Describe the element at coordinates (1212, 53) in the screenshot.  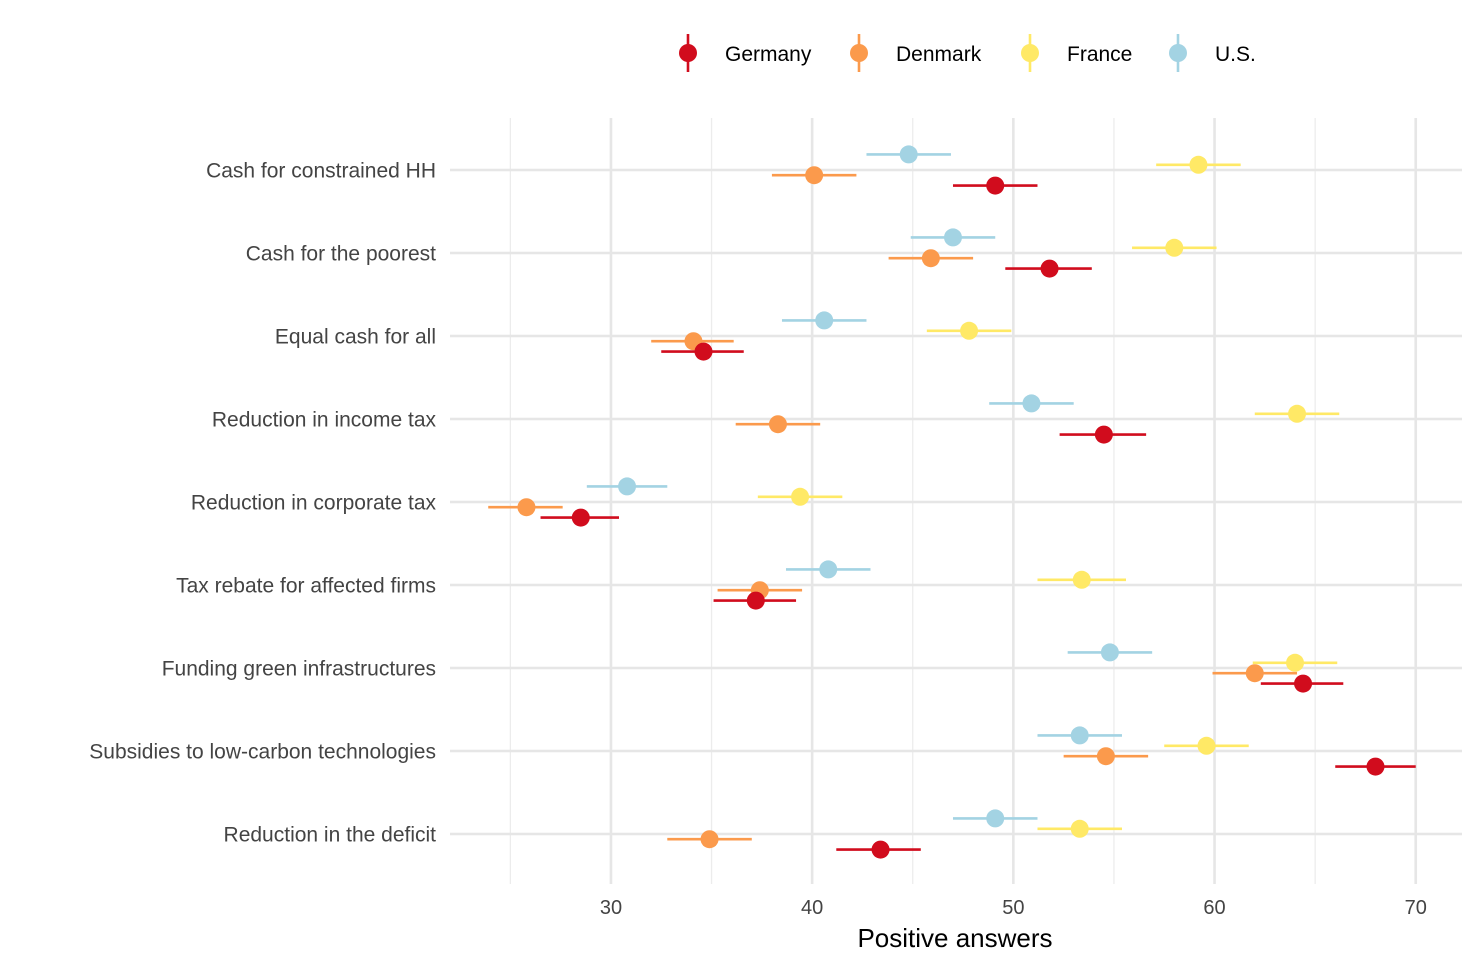
I see `legend-item: U.S.` at that location.